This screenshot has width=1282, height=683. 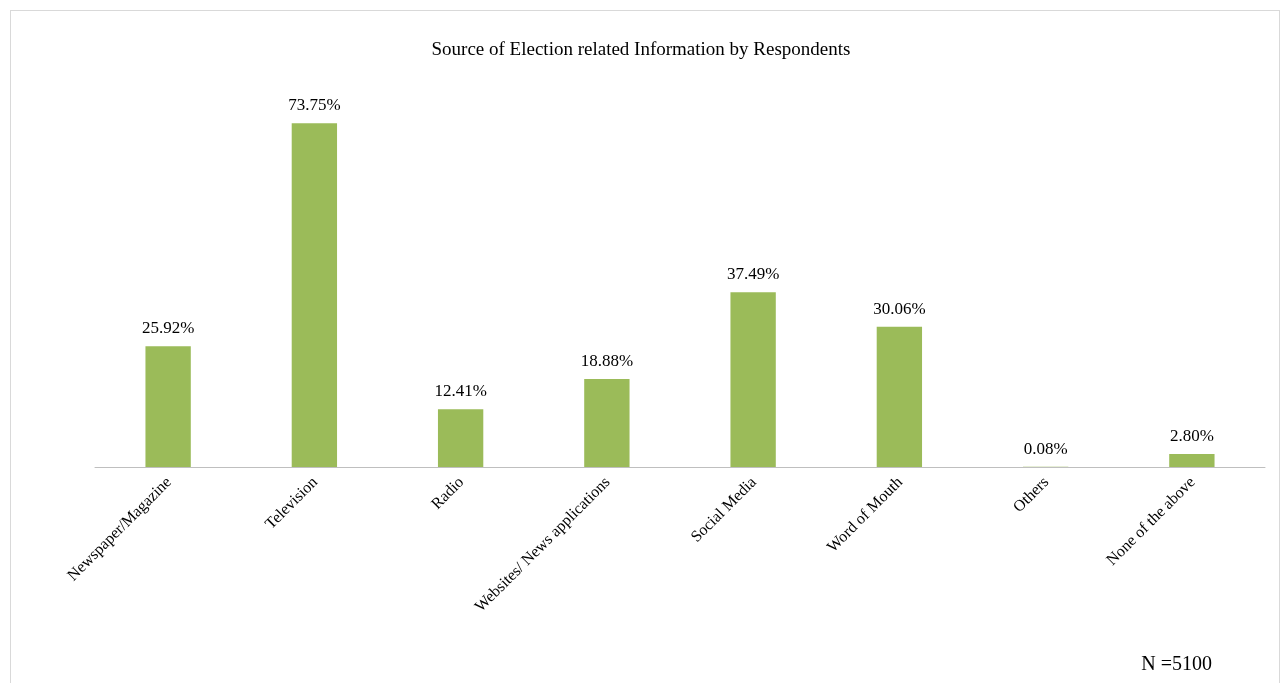 I want to click on data-label: 2.80%, so click(x=1191, y=435).